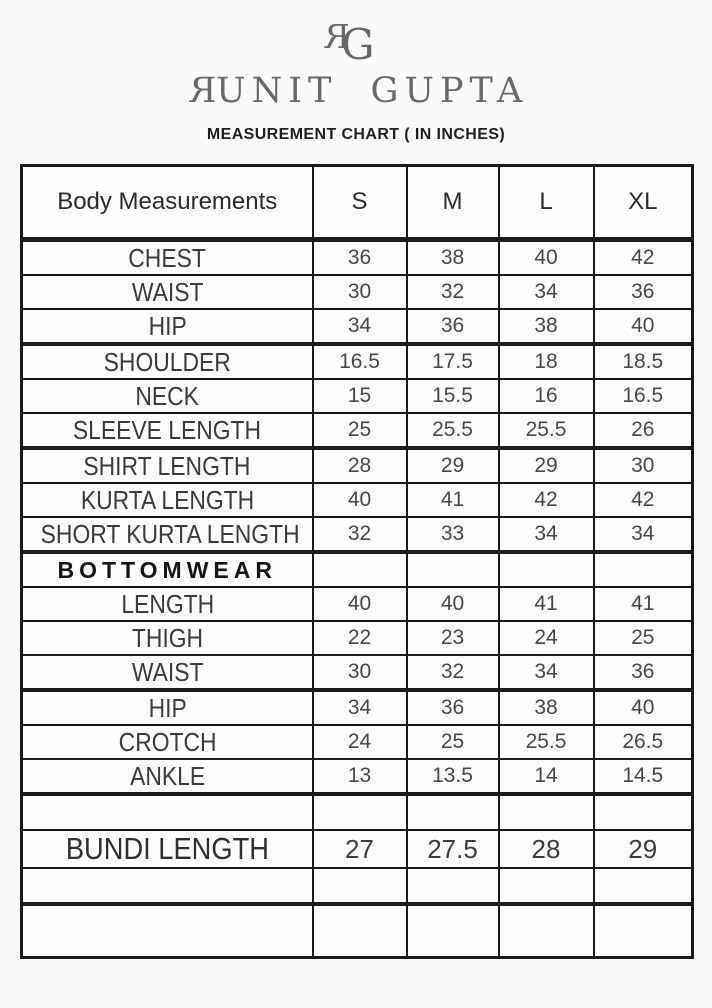  Describe the element at coordinates (357, 203) in the screenshot. I see `table-header-row: Body Measurements S M L XL` at that location.